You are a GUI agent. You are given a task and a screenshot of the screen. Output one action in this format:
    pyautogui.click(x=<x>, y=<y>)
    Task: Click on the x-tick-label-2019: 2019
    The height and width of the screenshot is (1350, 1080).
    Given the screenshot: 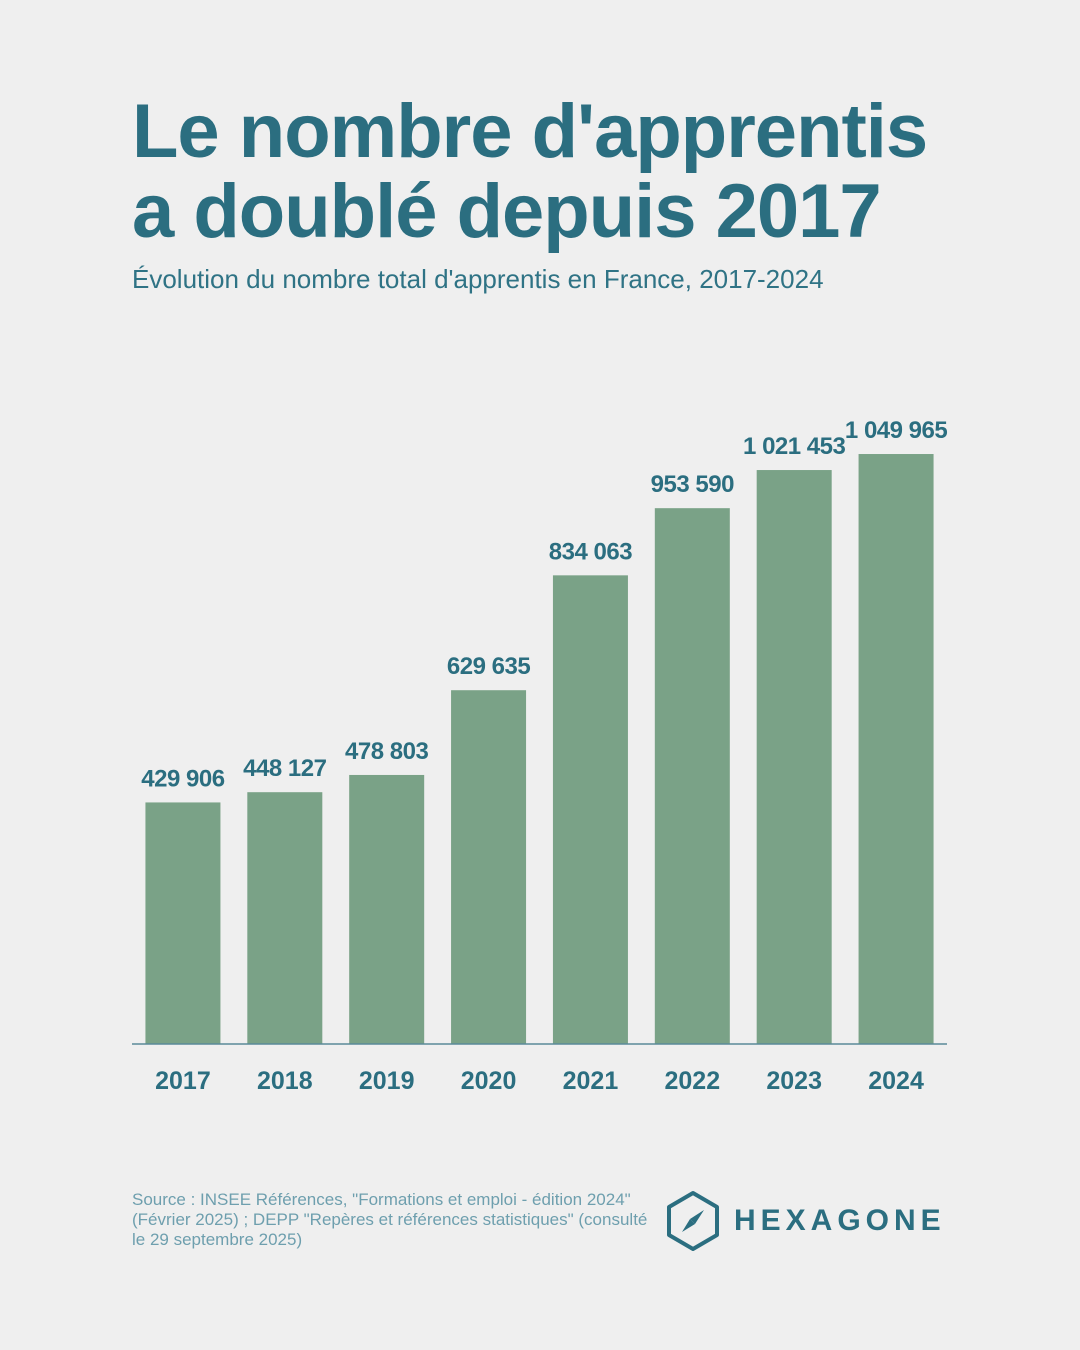 What is the action you would take?
    pyautogui.click(x=387, y=1081)
    